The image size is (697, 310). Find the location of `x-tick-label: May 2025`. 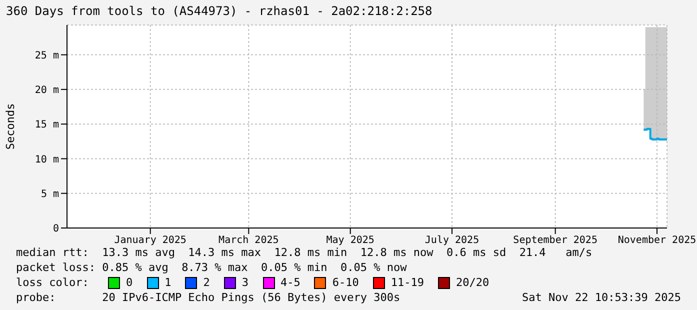

x-tick-label: May 2025 is located at coordinates (350, 240).